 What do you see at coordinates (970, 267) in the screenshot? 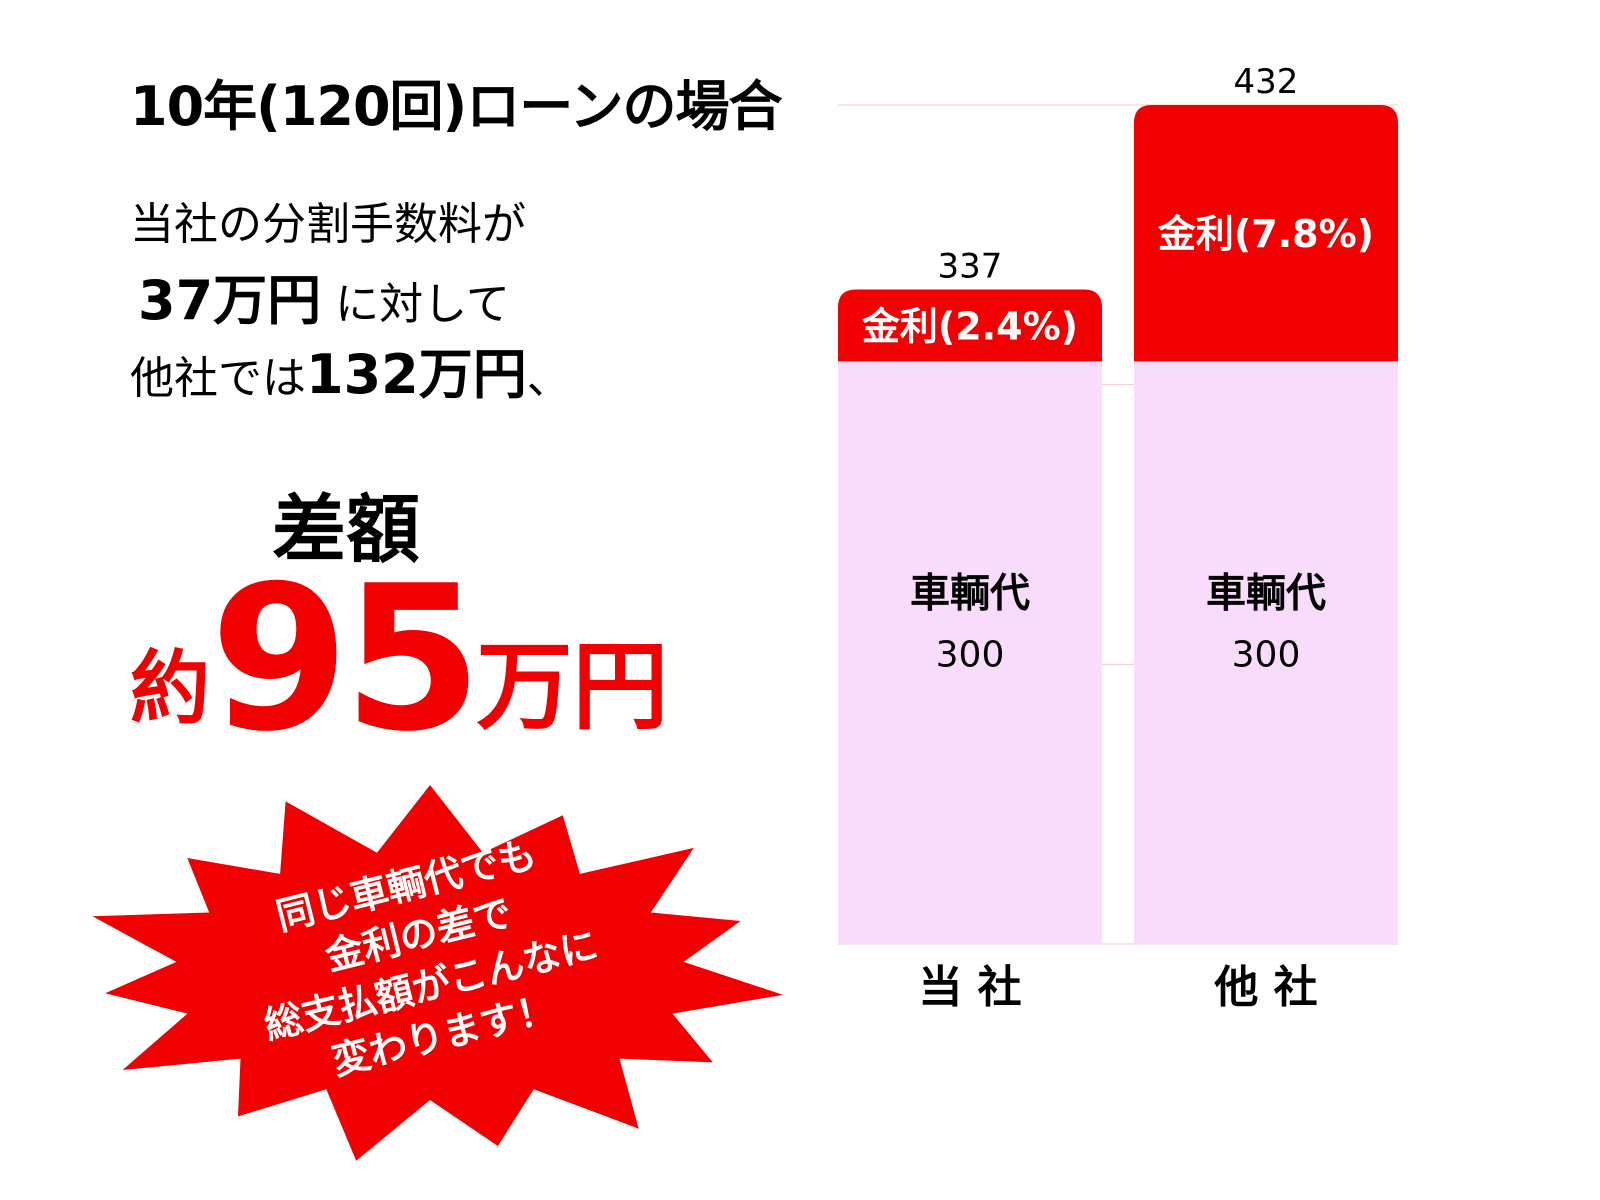
I see `bar-total-label: 337` at bounding box center [970, 267].